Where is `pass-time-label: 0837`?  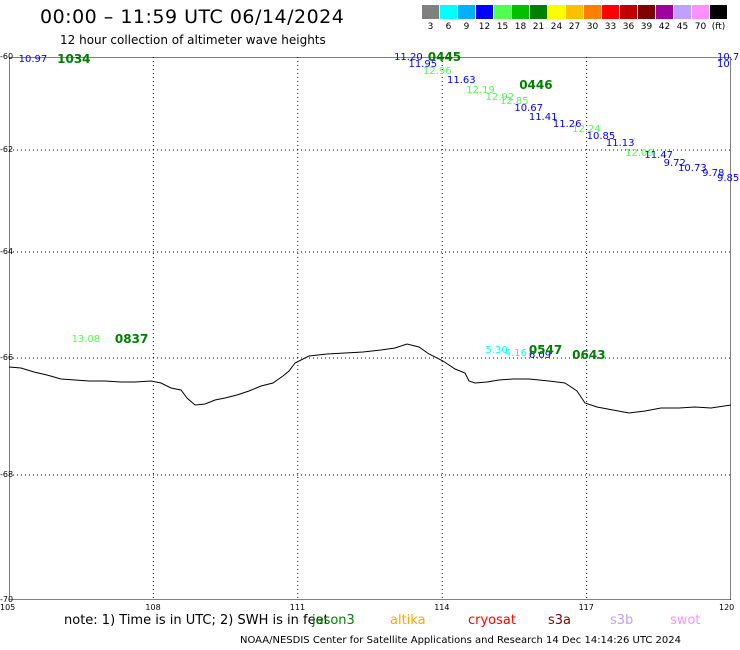 pass-time-label: 0837 is located at coordinates (131, 339).